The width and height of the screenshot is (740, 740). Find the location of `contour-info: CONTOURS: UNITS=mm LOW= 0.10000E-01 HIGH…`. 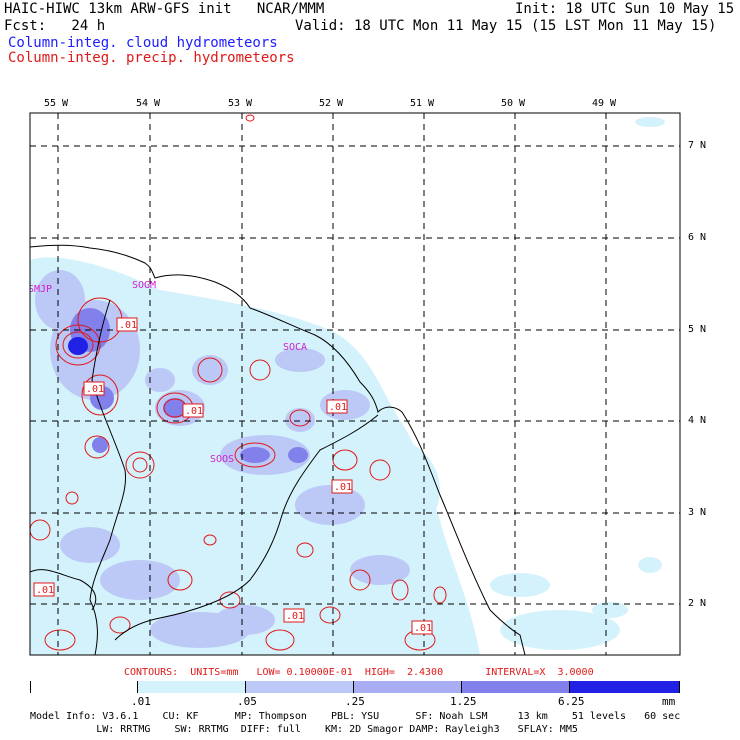

contour-info: CONTOURS: UNITS=mm LOW= 0.10000E-01 HIGH… is located at coordinates (359, 672).